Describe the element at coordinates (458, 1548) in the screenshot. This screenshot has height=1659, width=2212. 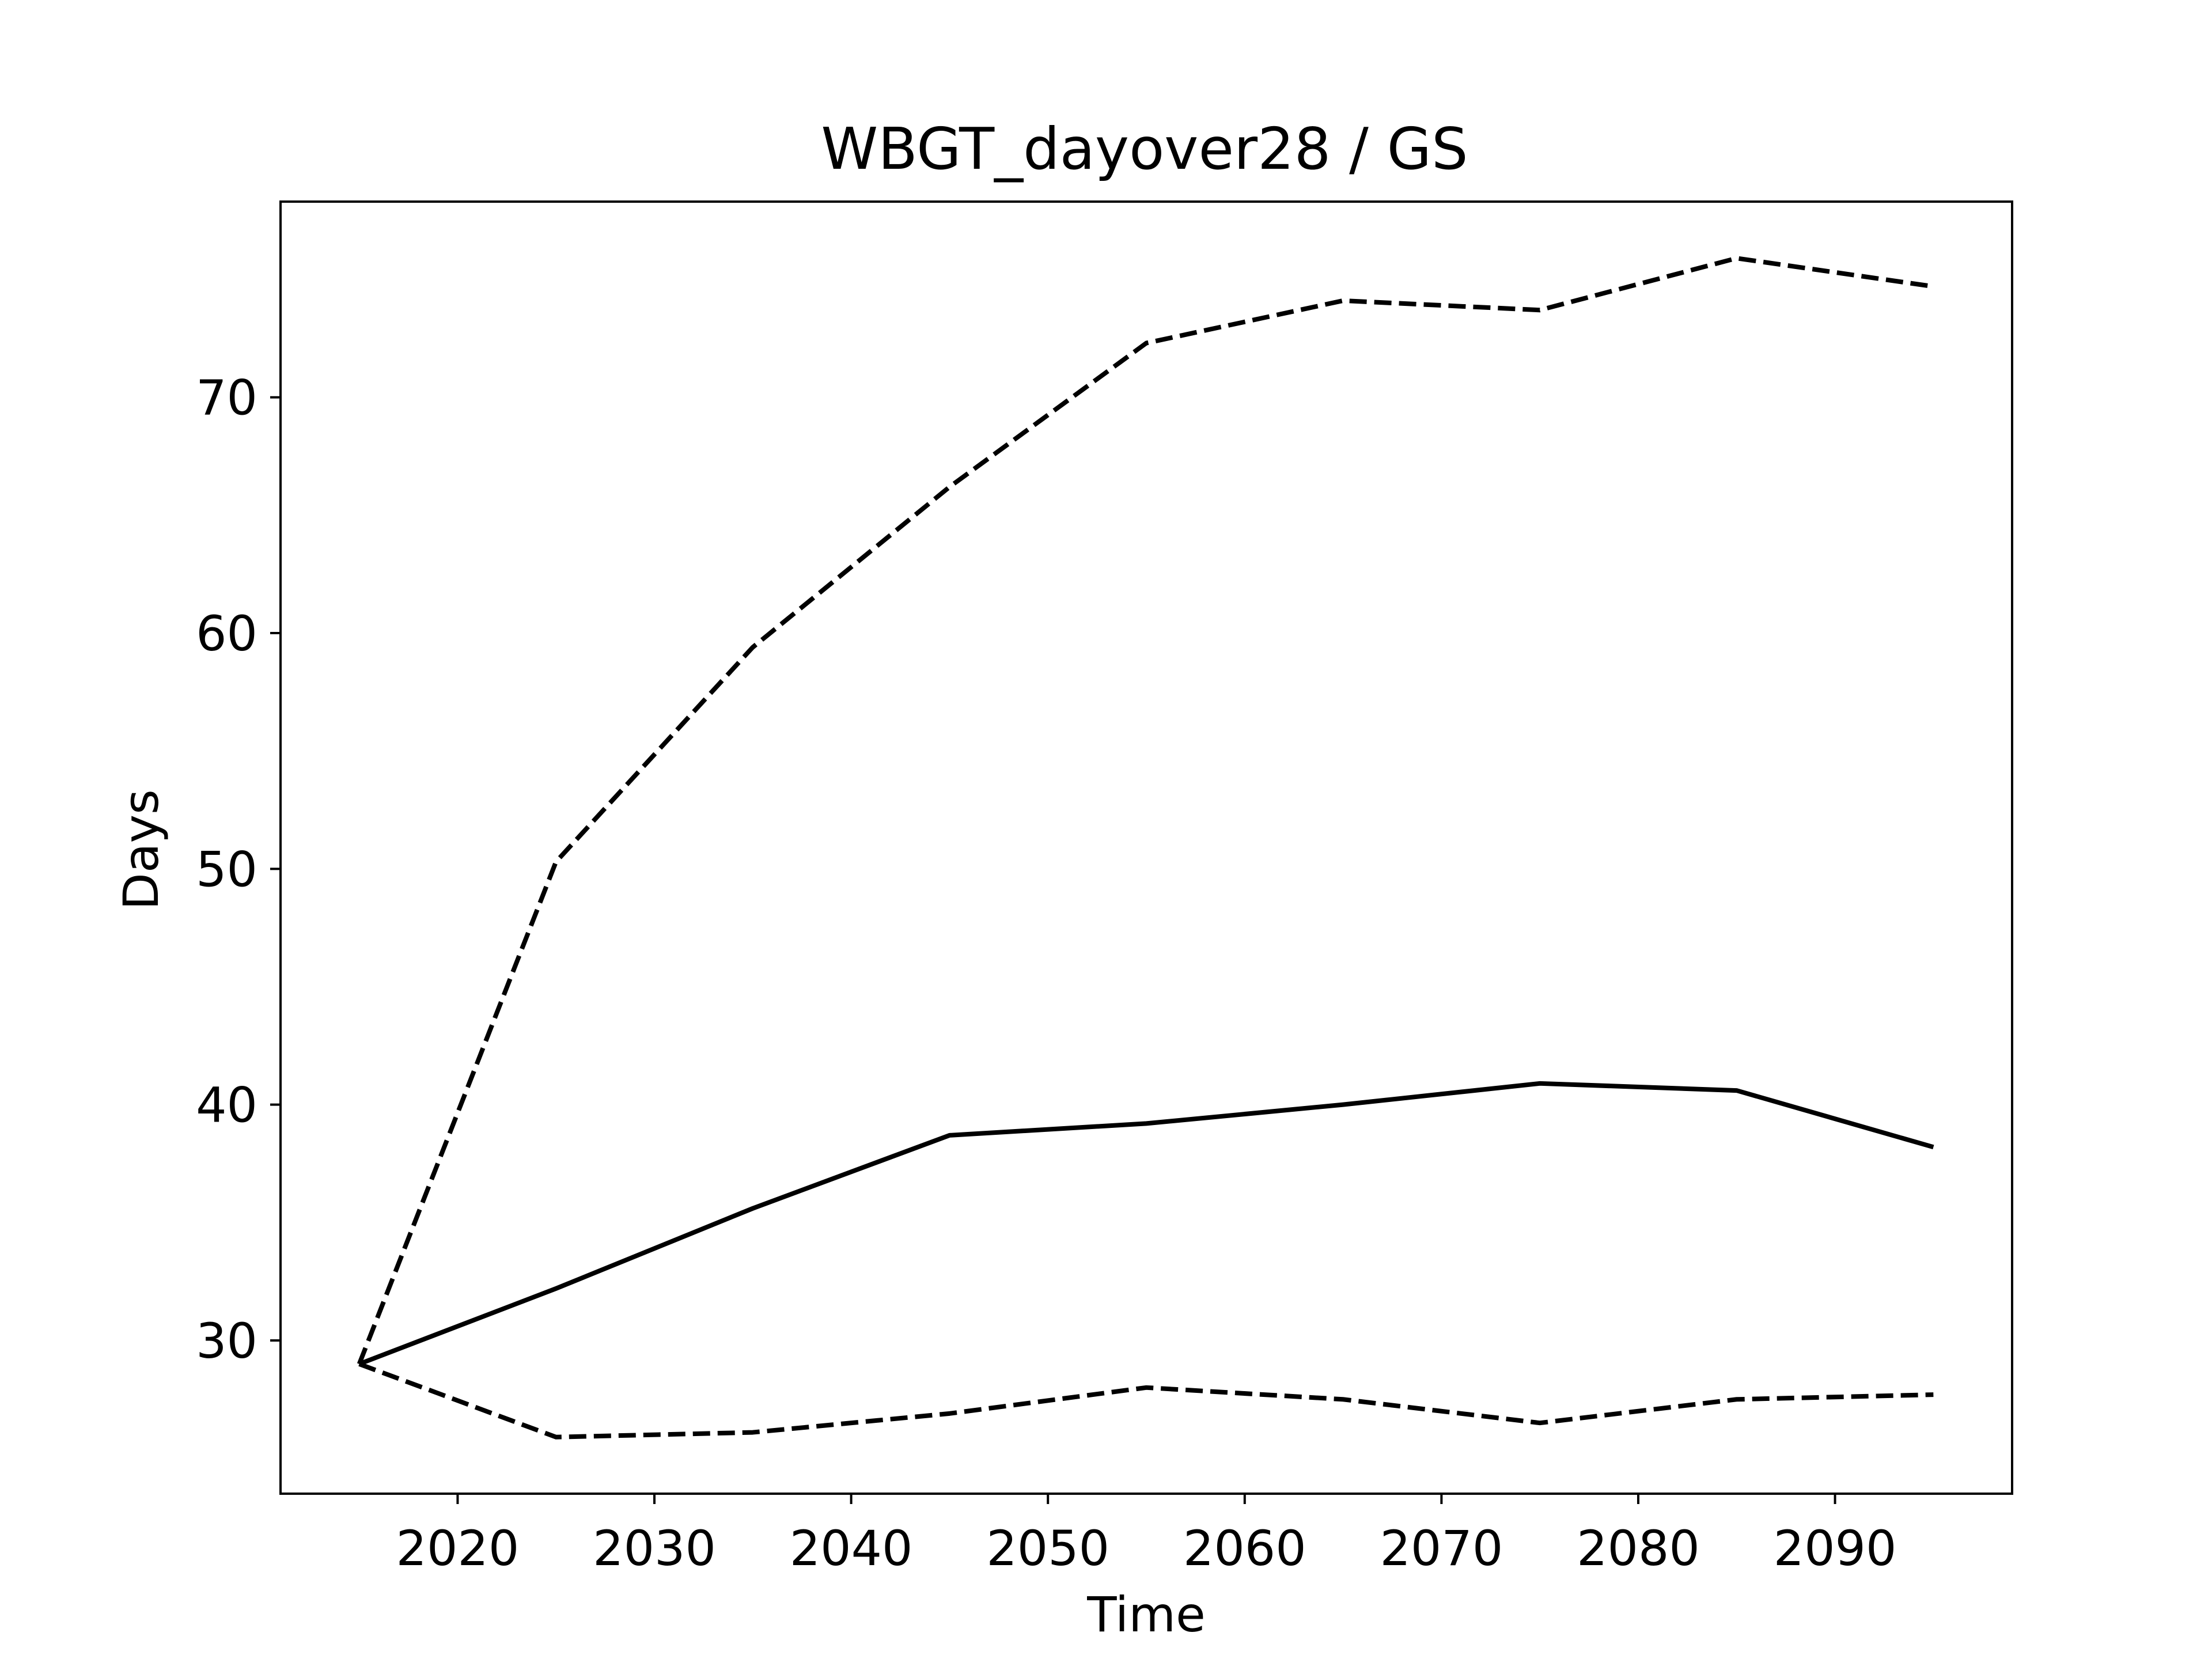
I see `x-tick-label: 2020` at that location.